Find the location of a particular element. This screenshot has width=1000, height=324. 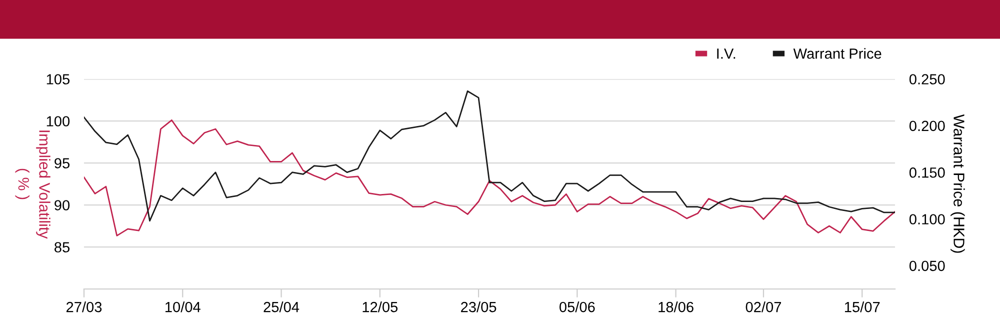

x-tick-label: 25/04 is located at coordinates (282, 307).